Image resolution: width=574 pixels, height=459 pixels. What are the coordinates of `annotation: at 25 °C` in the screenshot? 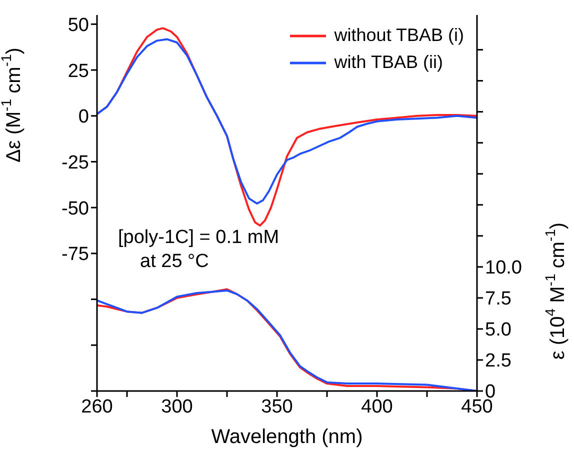 It's located at (174, 262).